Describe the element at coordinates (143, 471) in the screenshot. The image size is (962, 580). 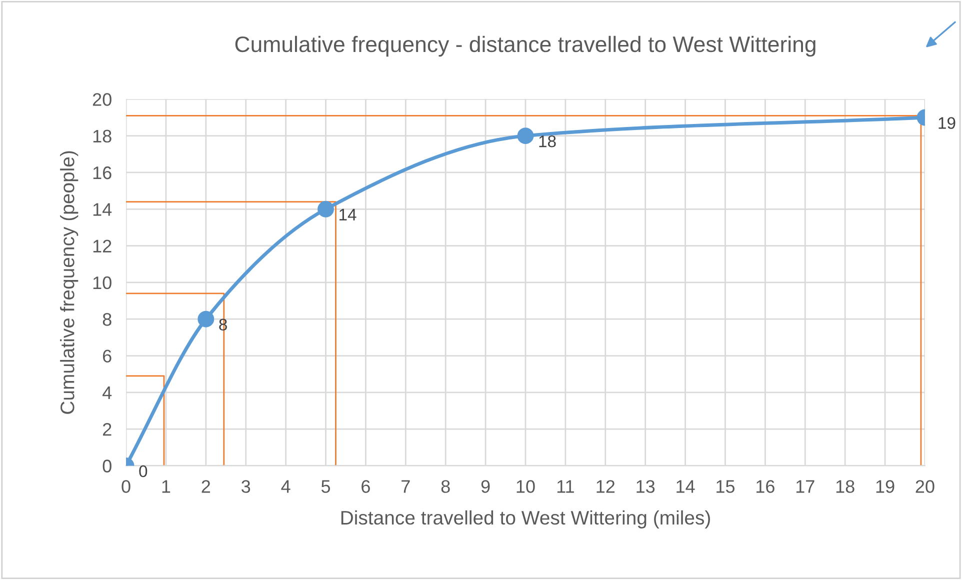
I see `data-label: 0` at that location.